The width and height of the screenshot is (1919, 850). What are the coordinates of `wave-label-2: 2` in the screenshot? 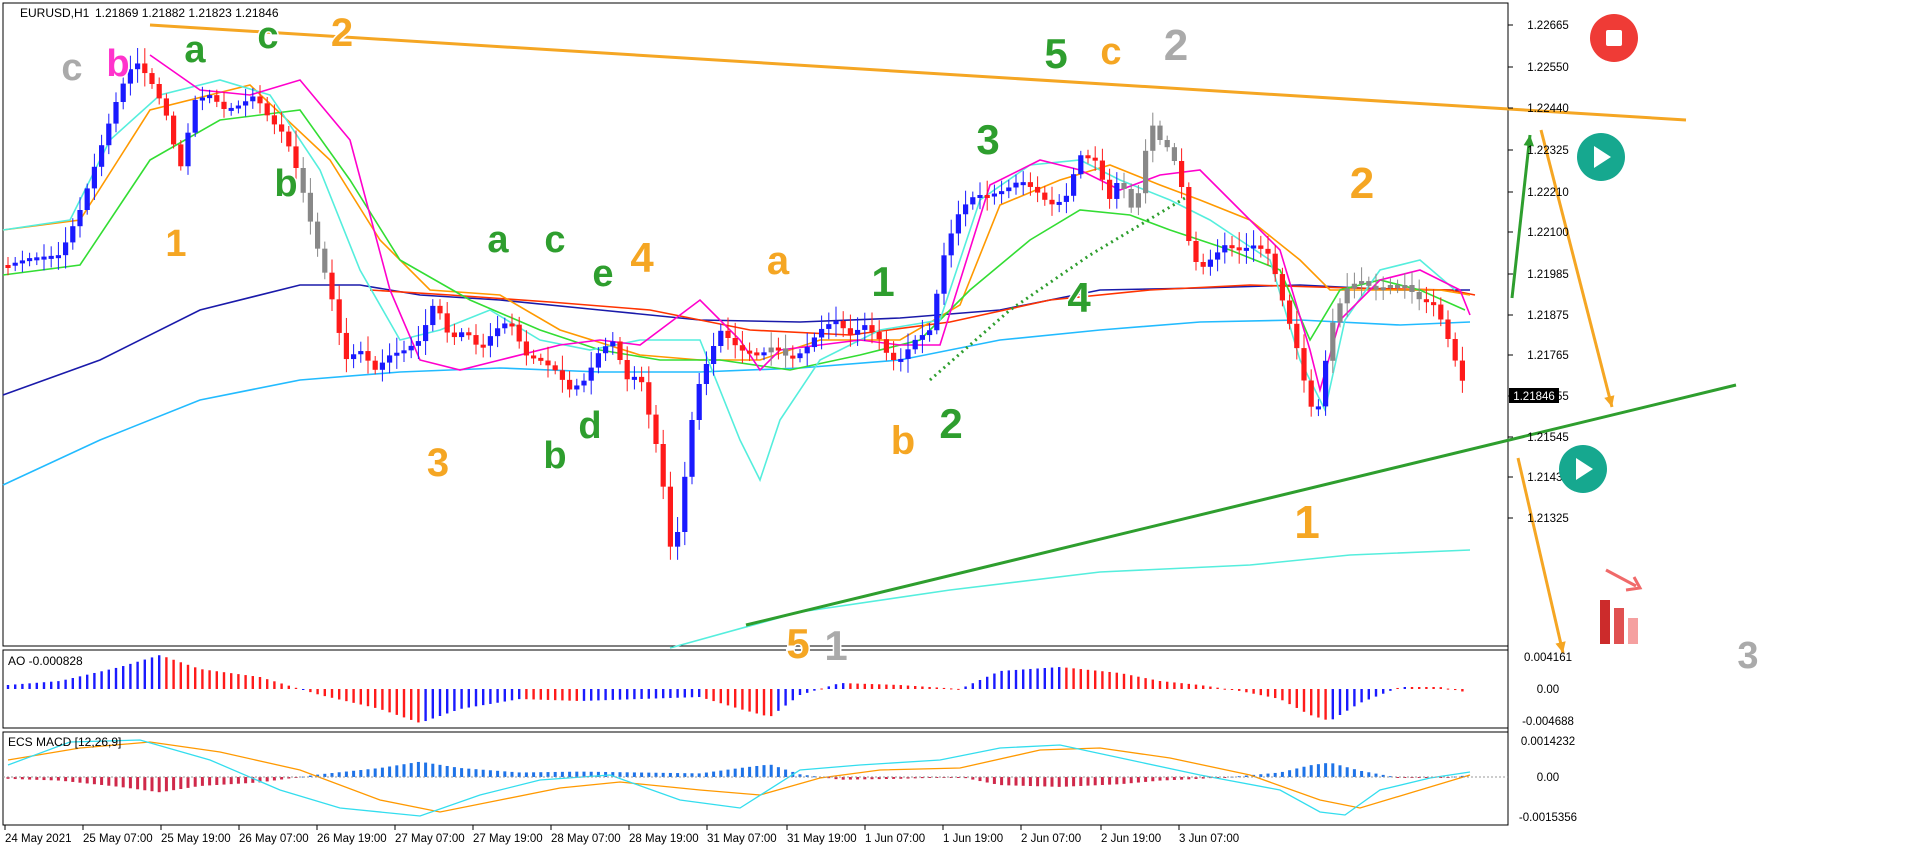 It's located at (1362, 183).